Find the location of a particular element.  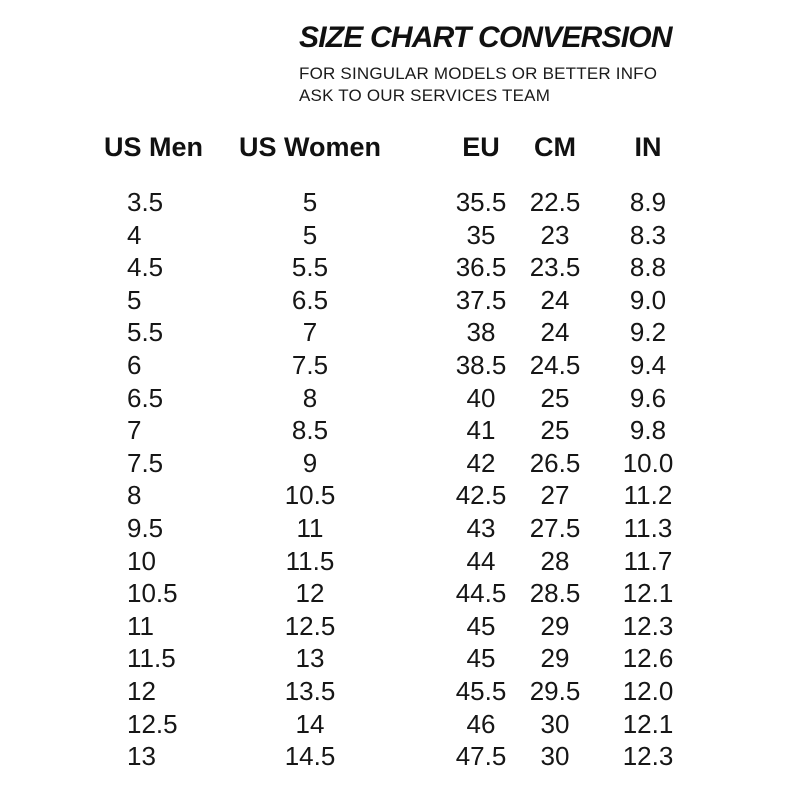

table-row: 10 11.5 44 28 11.7 is located at coordinates (404, 561).